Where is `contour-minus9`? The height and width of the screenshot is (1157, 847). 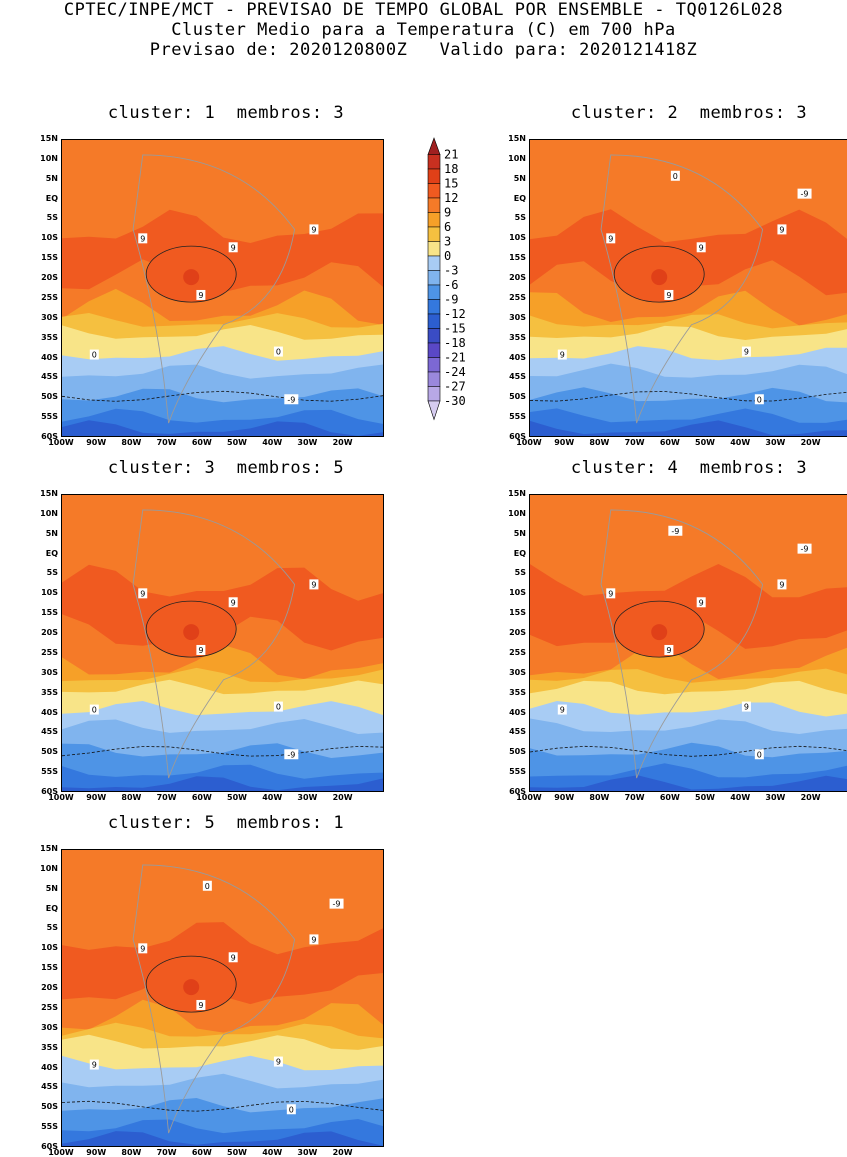 contour-minus9 is located at coordinates (688, 751).